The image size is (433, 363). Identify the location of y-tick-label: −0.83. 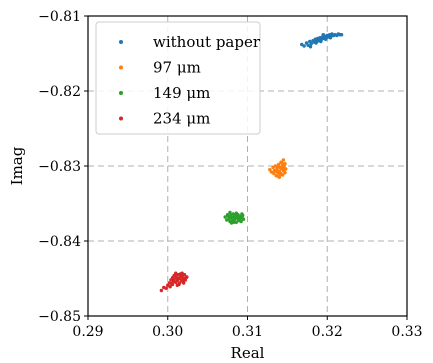
(59, 167).